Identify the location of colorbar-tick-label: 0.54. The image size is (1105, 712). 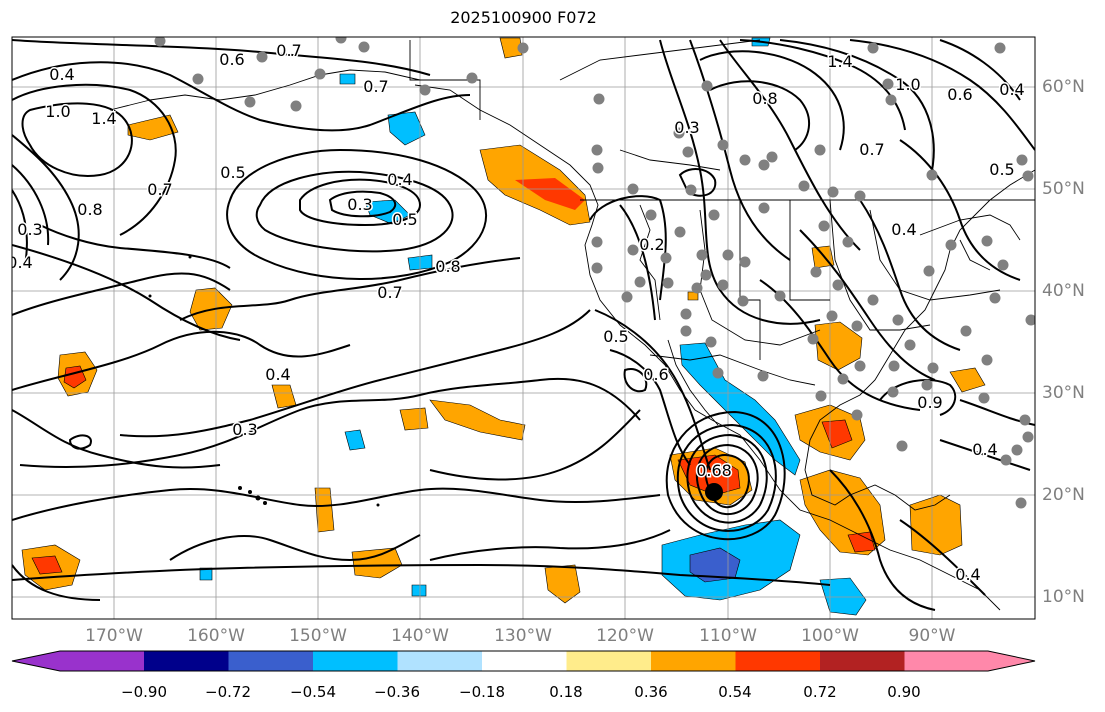
(735, 692).